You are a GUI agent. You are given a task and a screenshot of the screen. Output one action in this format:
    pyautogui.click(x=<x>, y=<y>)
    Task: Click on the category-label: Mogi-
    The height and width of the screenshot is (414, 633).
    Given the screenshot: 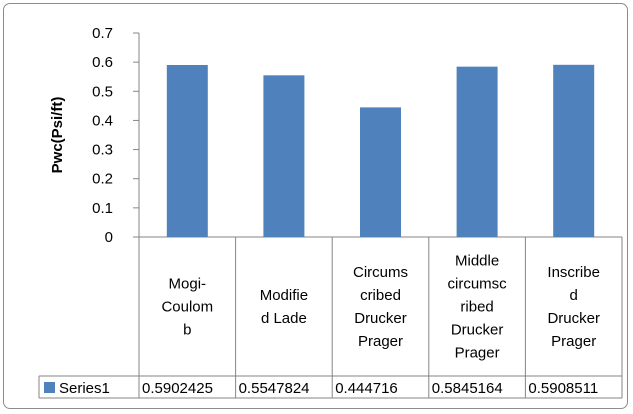 What is the action you would take?
    pyautogui.click(x=188, y=284)
    